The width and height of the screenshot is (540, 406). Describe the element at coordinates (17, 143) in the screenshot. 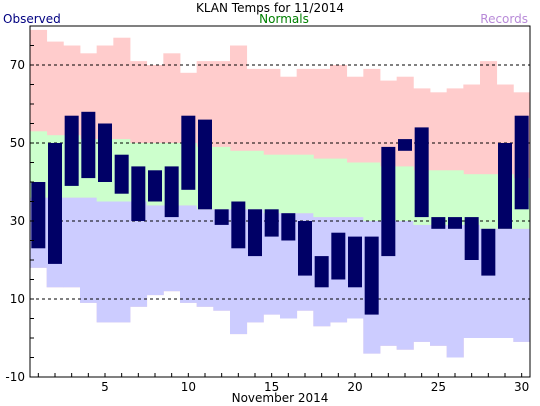

I see `y-tick-label: 50` at that location.